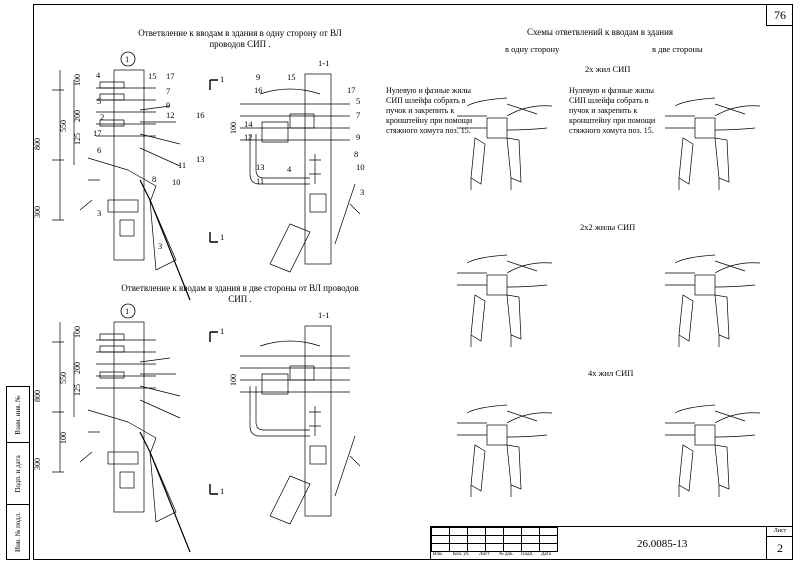 The height and width of the screenshot is (566, 800). I want to click on side-callout-15: 15, so click(291, 77).